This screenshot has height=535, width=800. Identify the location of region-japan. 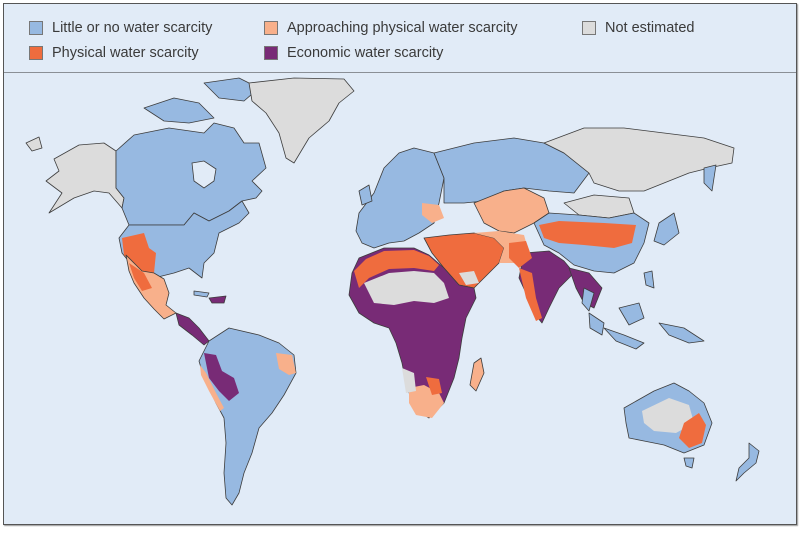
(666, 229).